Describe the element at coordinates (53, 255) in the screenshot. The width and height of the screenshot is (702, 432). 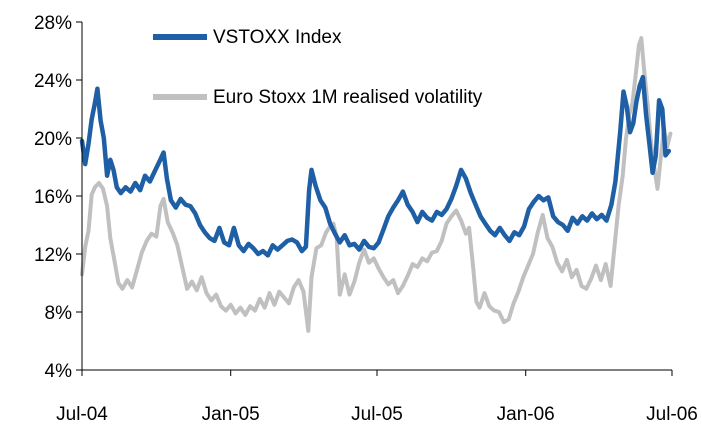
I see `y-tick-label: 12%` at that location.